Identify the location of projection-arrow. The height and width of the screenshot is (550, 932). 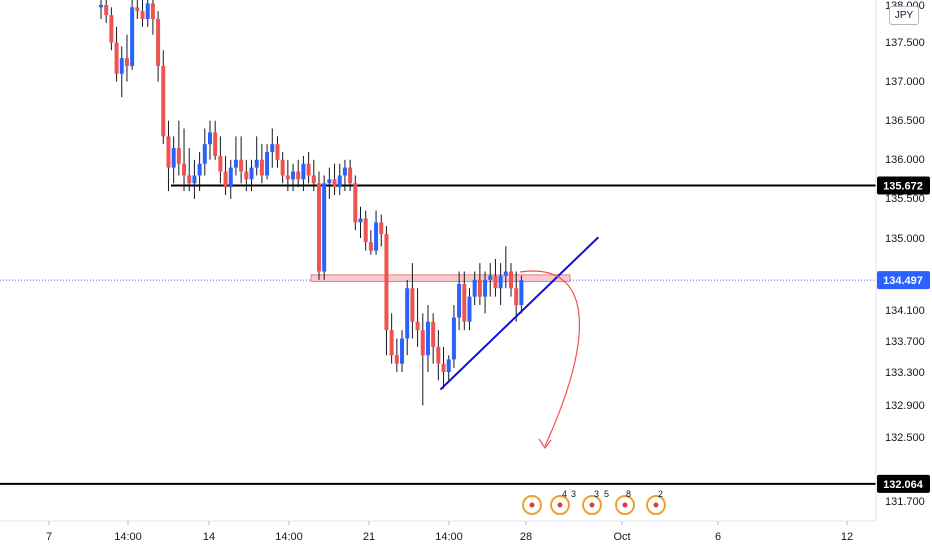
(549, 358).